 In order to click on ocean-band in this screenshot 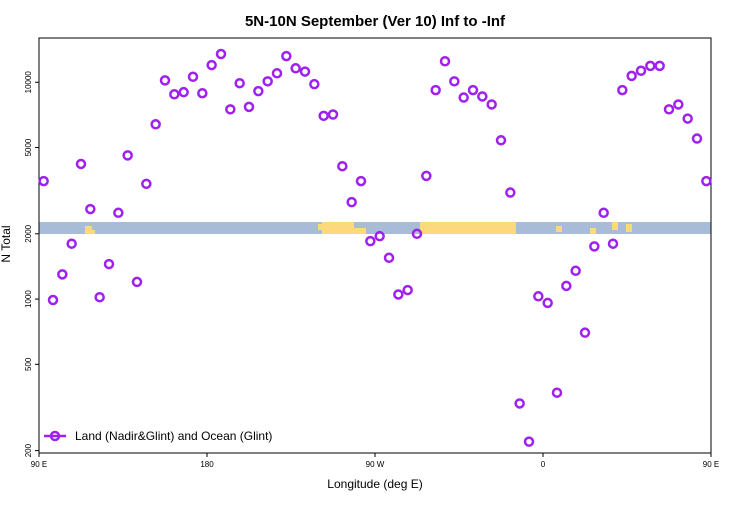, I will do `click(375, 228)`.